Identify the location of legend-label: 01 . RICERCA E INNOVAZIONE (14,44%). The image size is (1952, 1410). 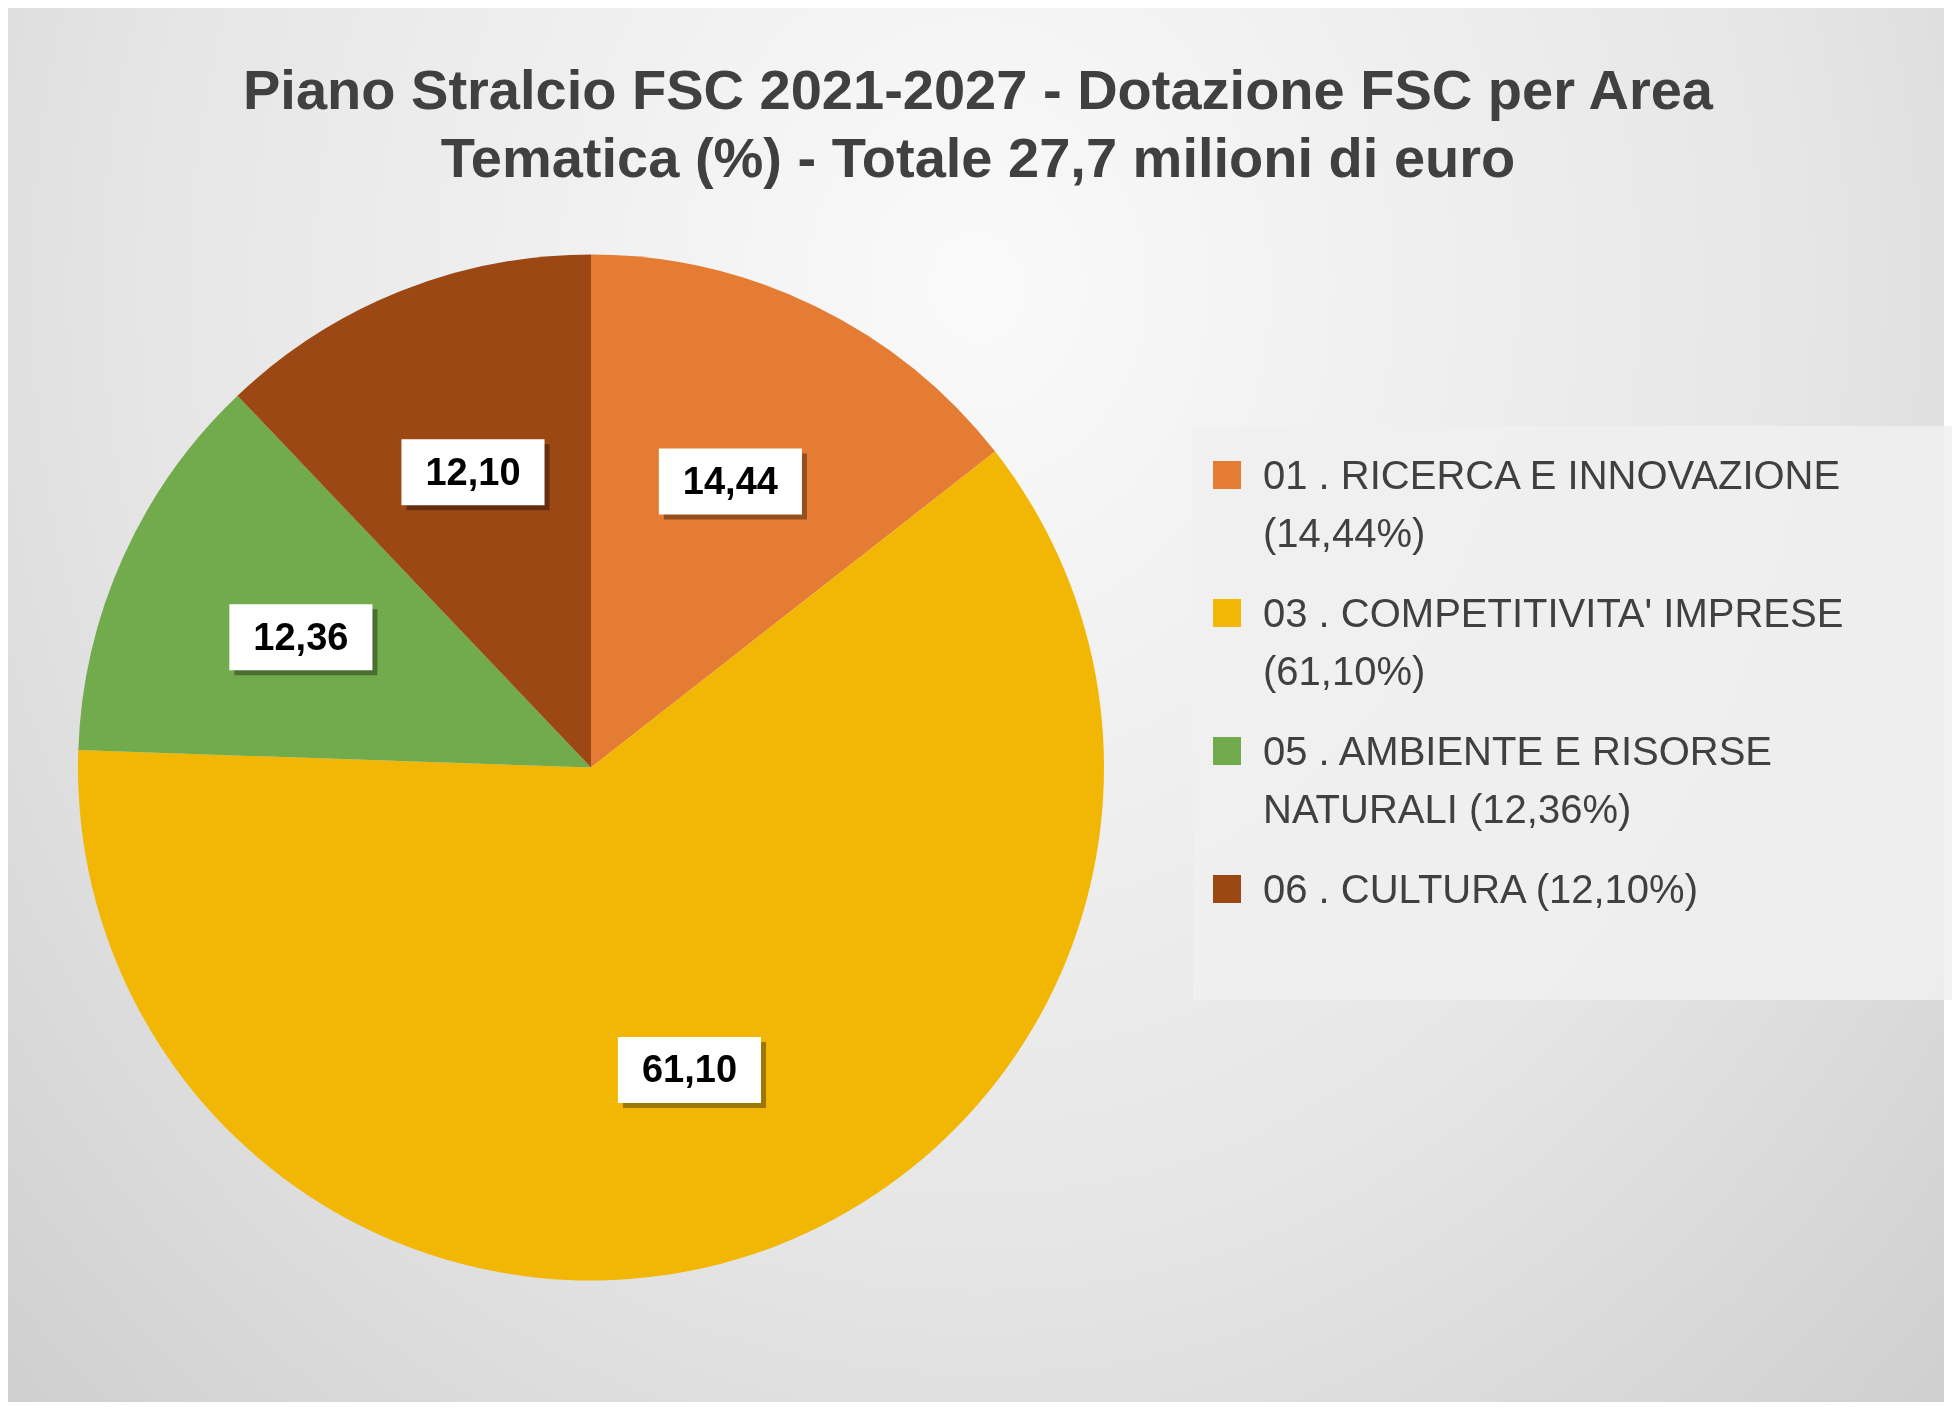
(1552, 504).